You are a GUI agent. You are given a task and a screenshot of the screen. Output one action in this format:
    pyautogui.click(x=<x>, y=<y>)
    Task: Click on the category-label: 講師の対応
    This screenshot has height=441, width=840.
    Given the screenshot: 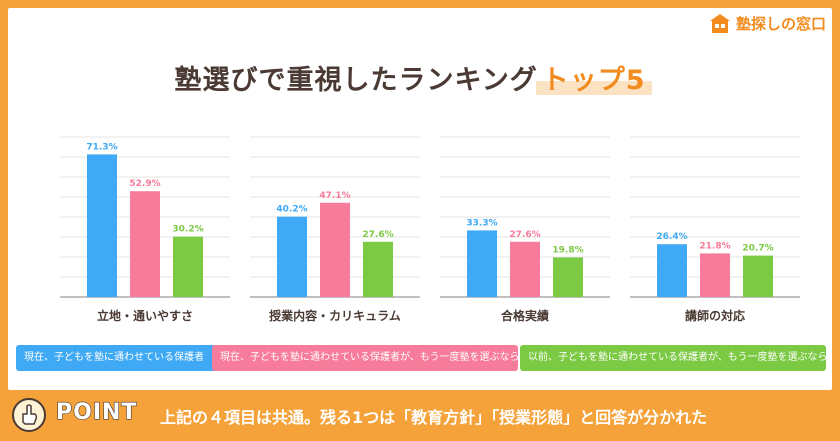 What is the action you would take?
    pyautogui.click(x=715, y=315)
    